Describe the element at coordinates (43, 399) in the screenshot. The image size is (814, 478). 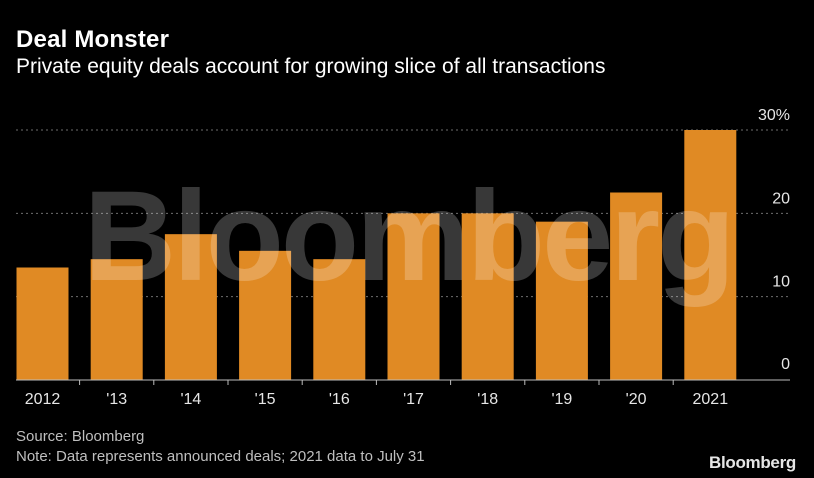
I see `x-label-2012: 2012` at that location.